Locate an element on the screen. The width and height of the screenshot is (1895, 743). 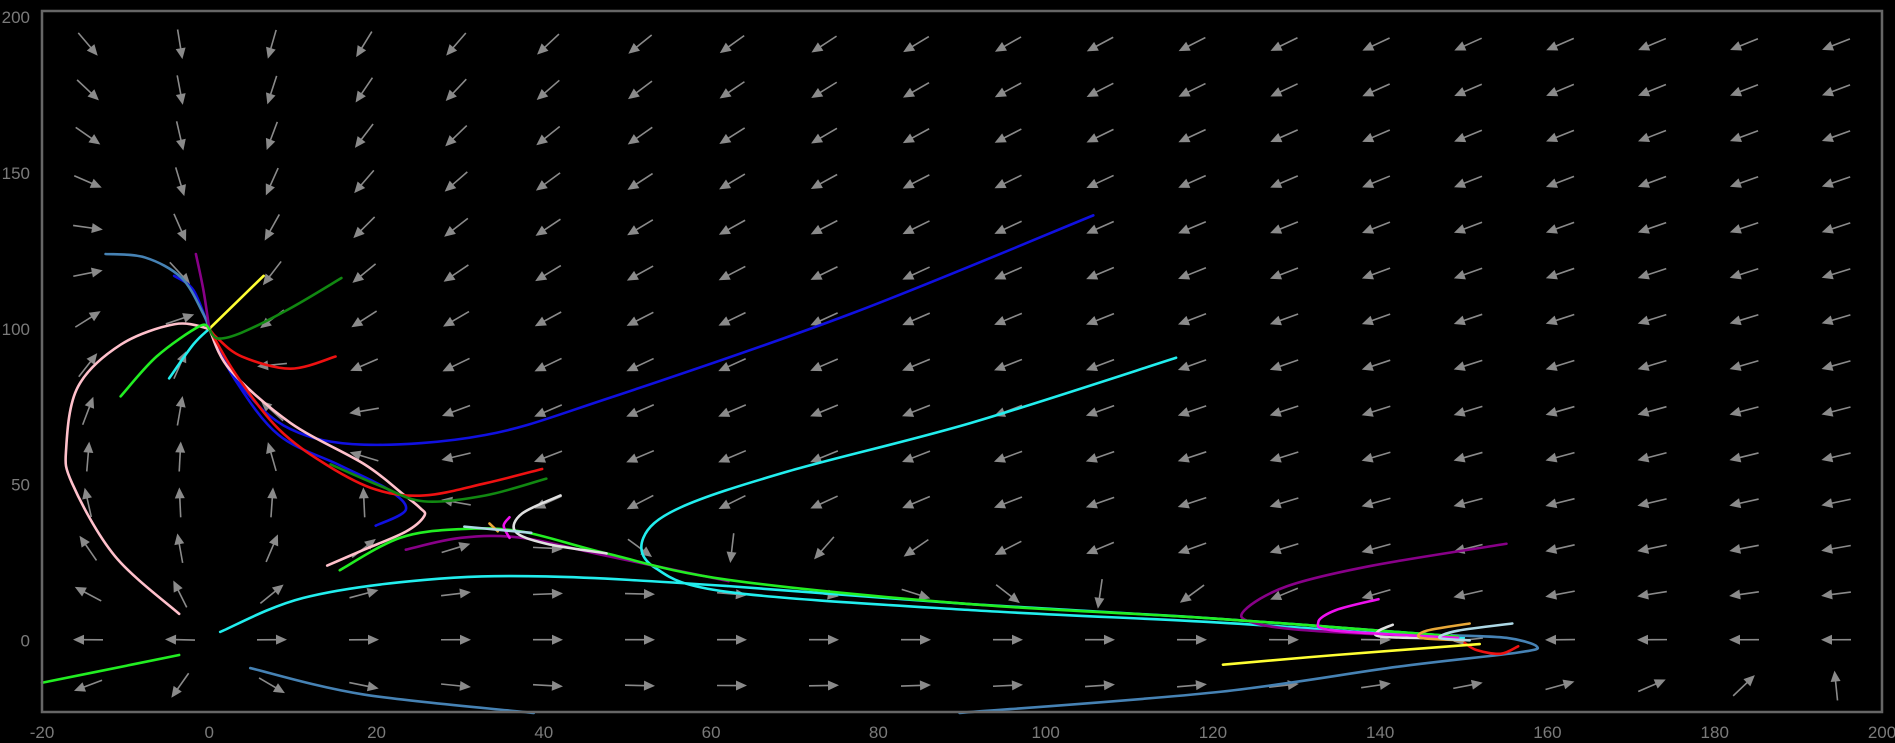
y-axis-ticks: 0 50 100 150 200 is located at coordinates (16, 329).